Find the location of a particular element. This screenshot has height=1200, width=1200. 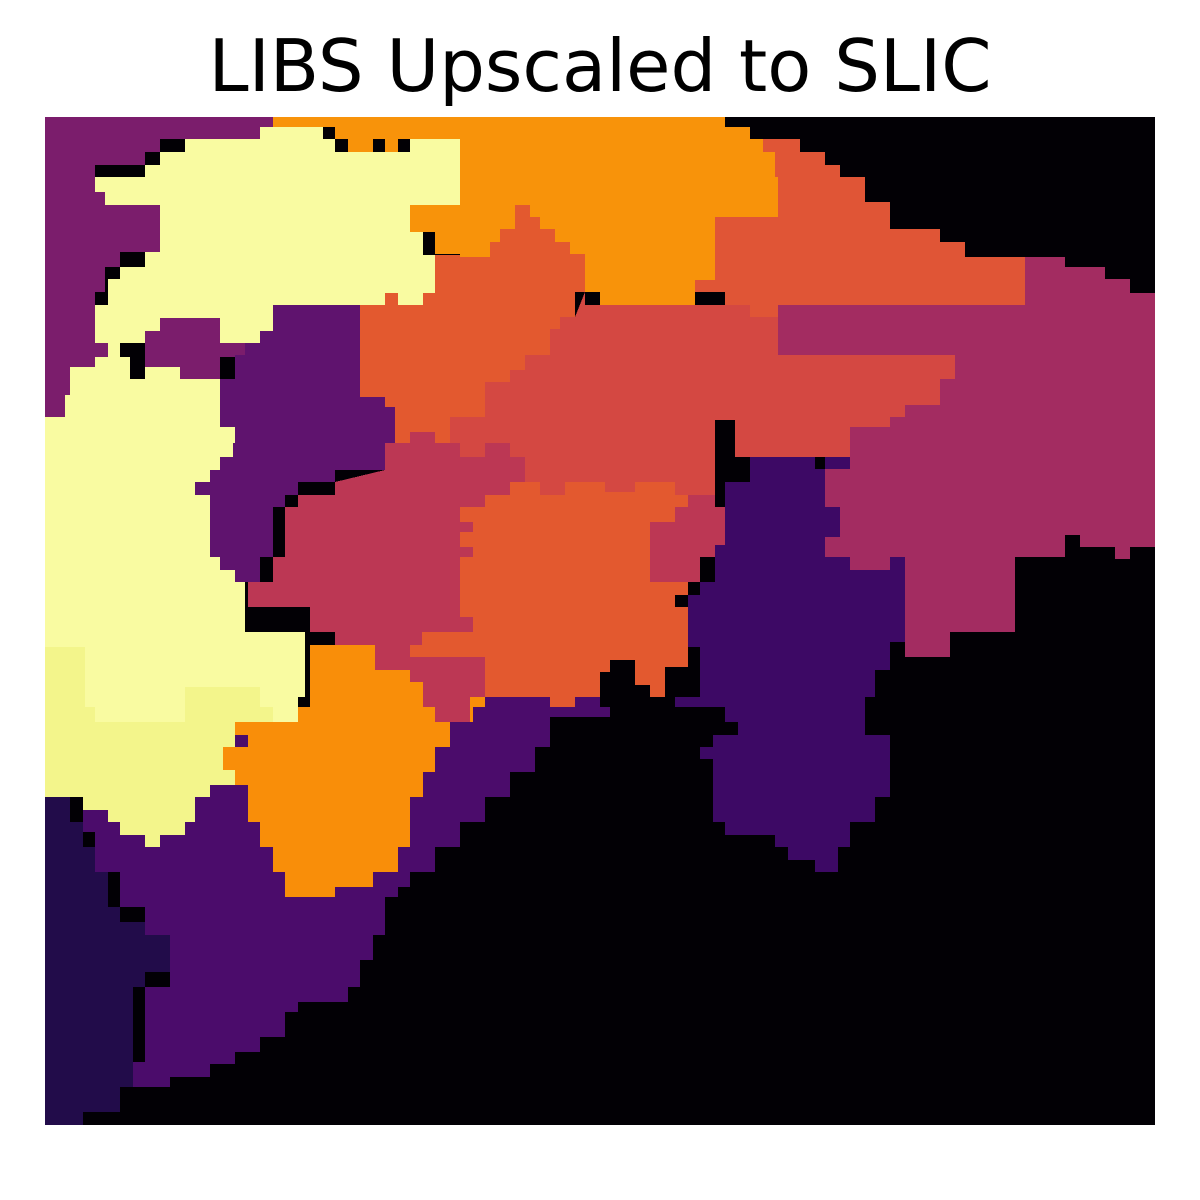

region-notch is located at coordinates (617, 683).